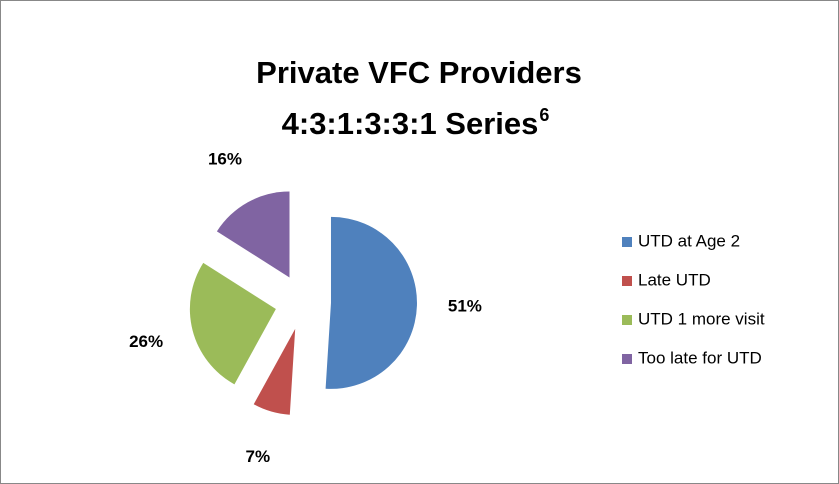 The height and width of the screenshot is (484, 839). I want to click on data-label: 26%, so click(146, 341).